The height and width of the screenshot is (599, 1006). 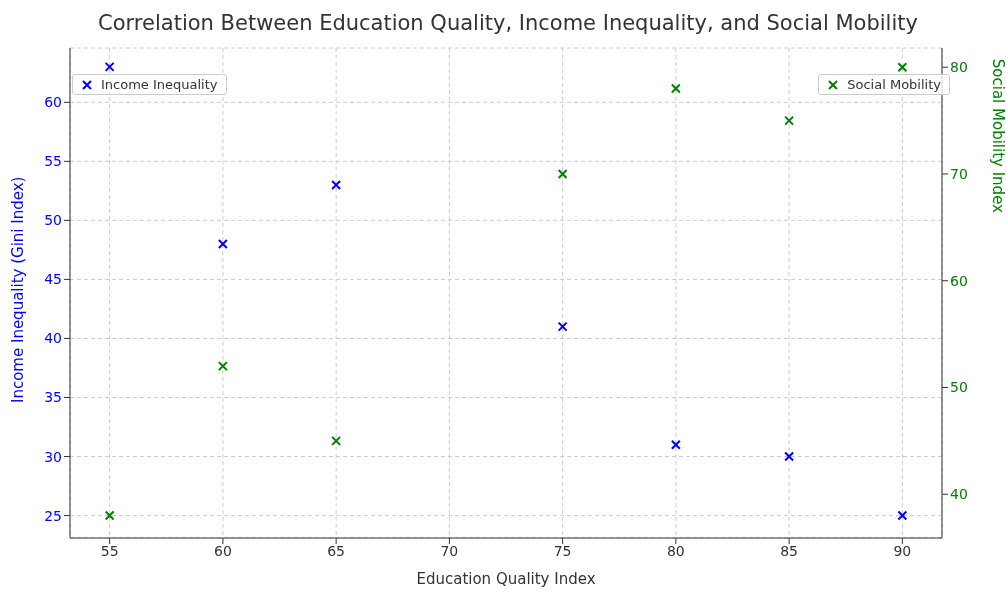 What do you see at coordinates (959, 494) in the screenshot?
I see `y2-tick-label: 40` at bounding box center [959, 494].